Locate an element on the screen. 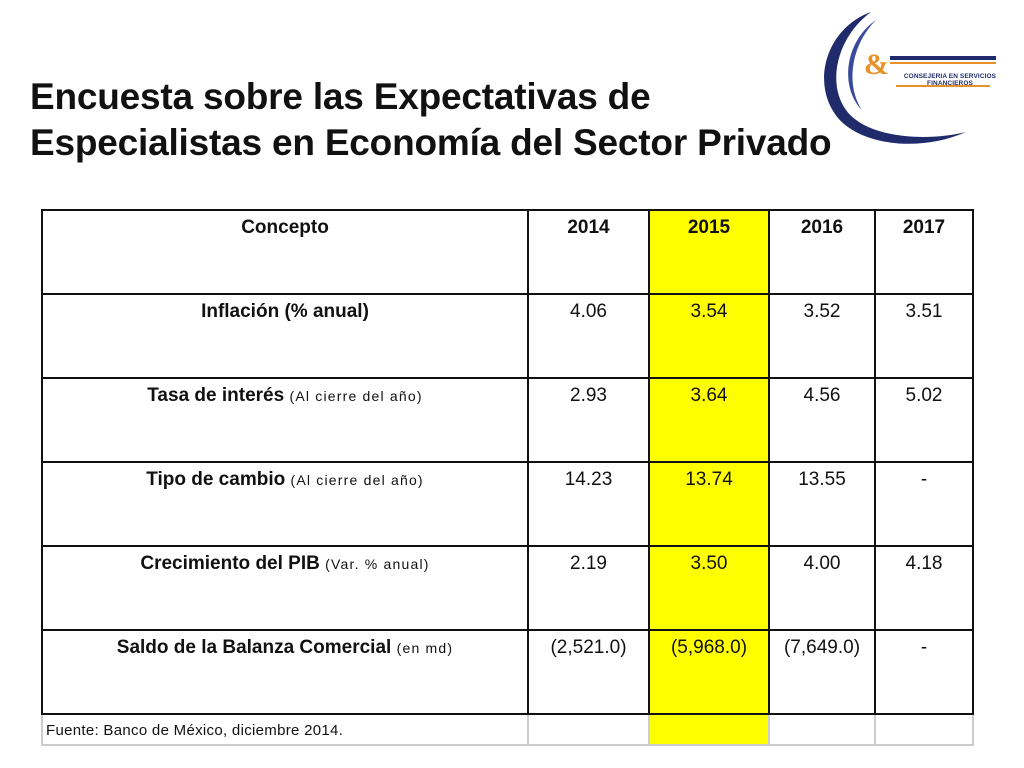 The height and width of the screenshot is (768, 1024). concept-label: Tipo de cambio is located at coordinates (216, 479).